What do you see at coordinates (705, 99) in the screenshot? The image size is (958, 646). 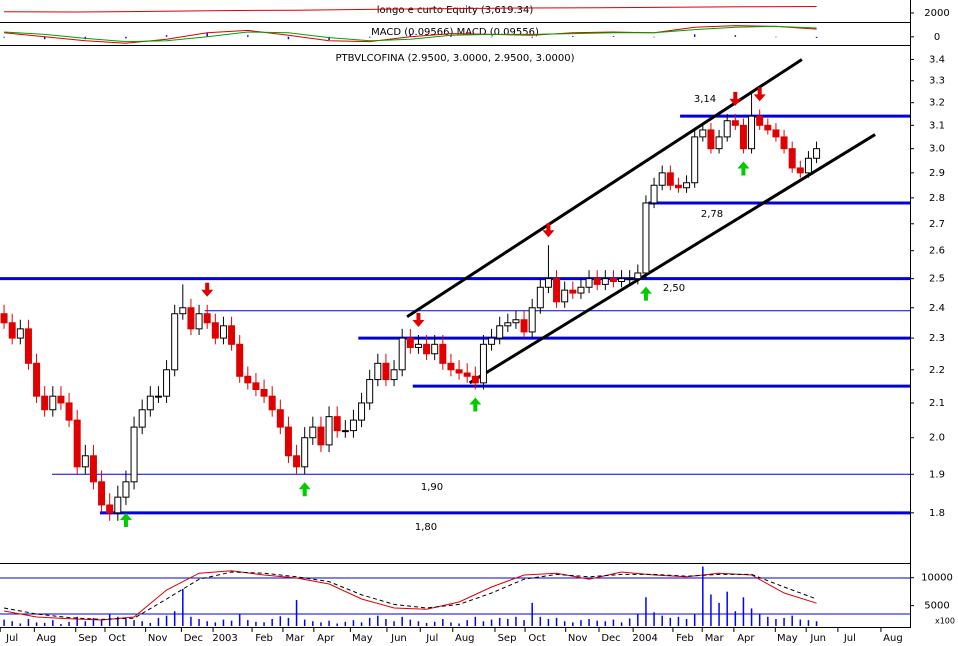 I see `level-label: 3,14` at bounding box center [705, 99].